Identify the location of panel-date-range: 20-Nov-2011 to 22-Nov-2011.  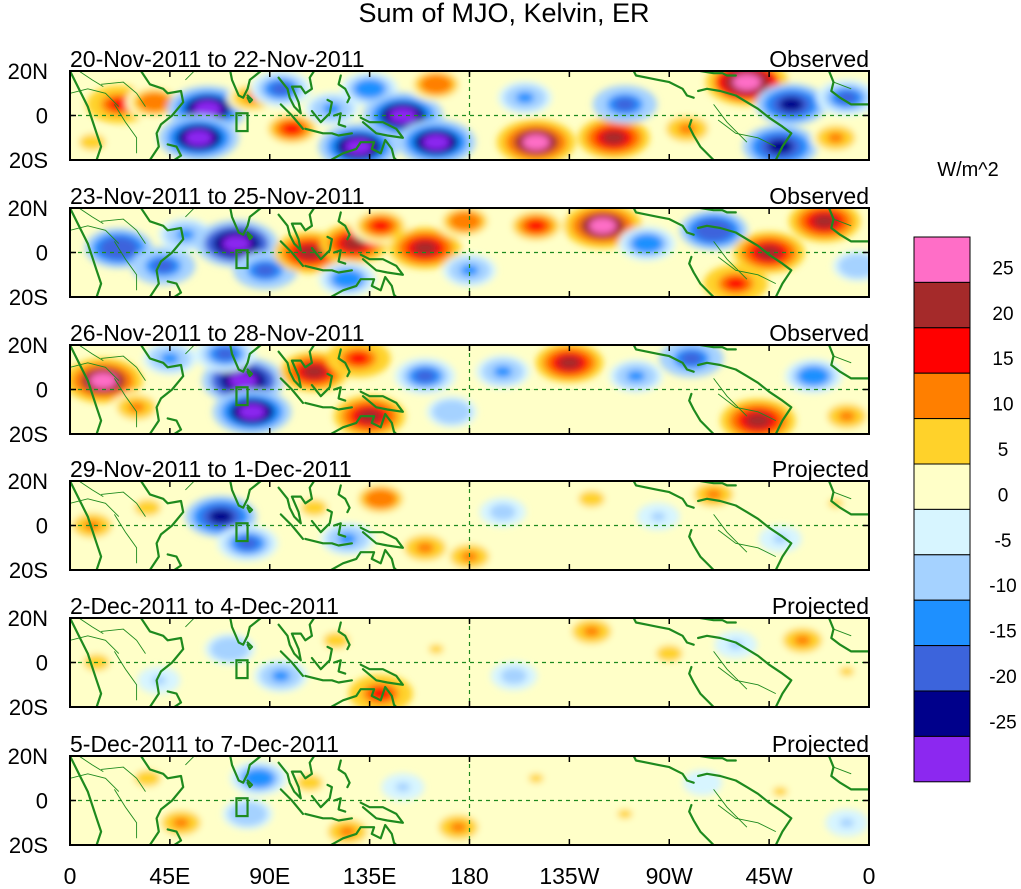
(217, 59).